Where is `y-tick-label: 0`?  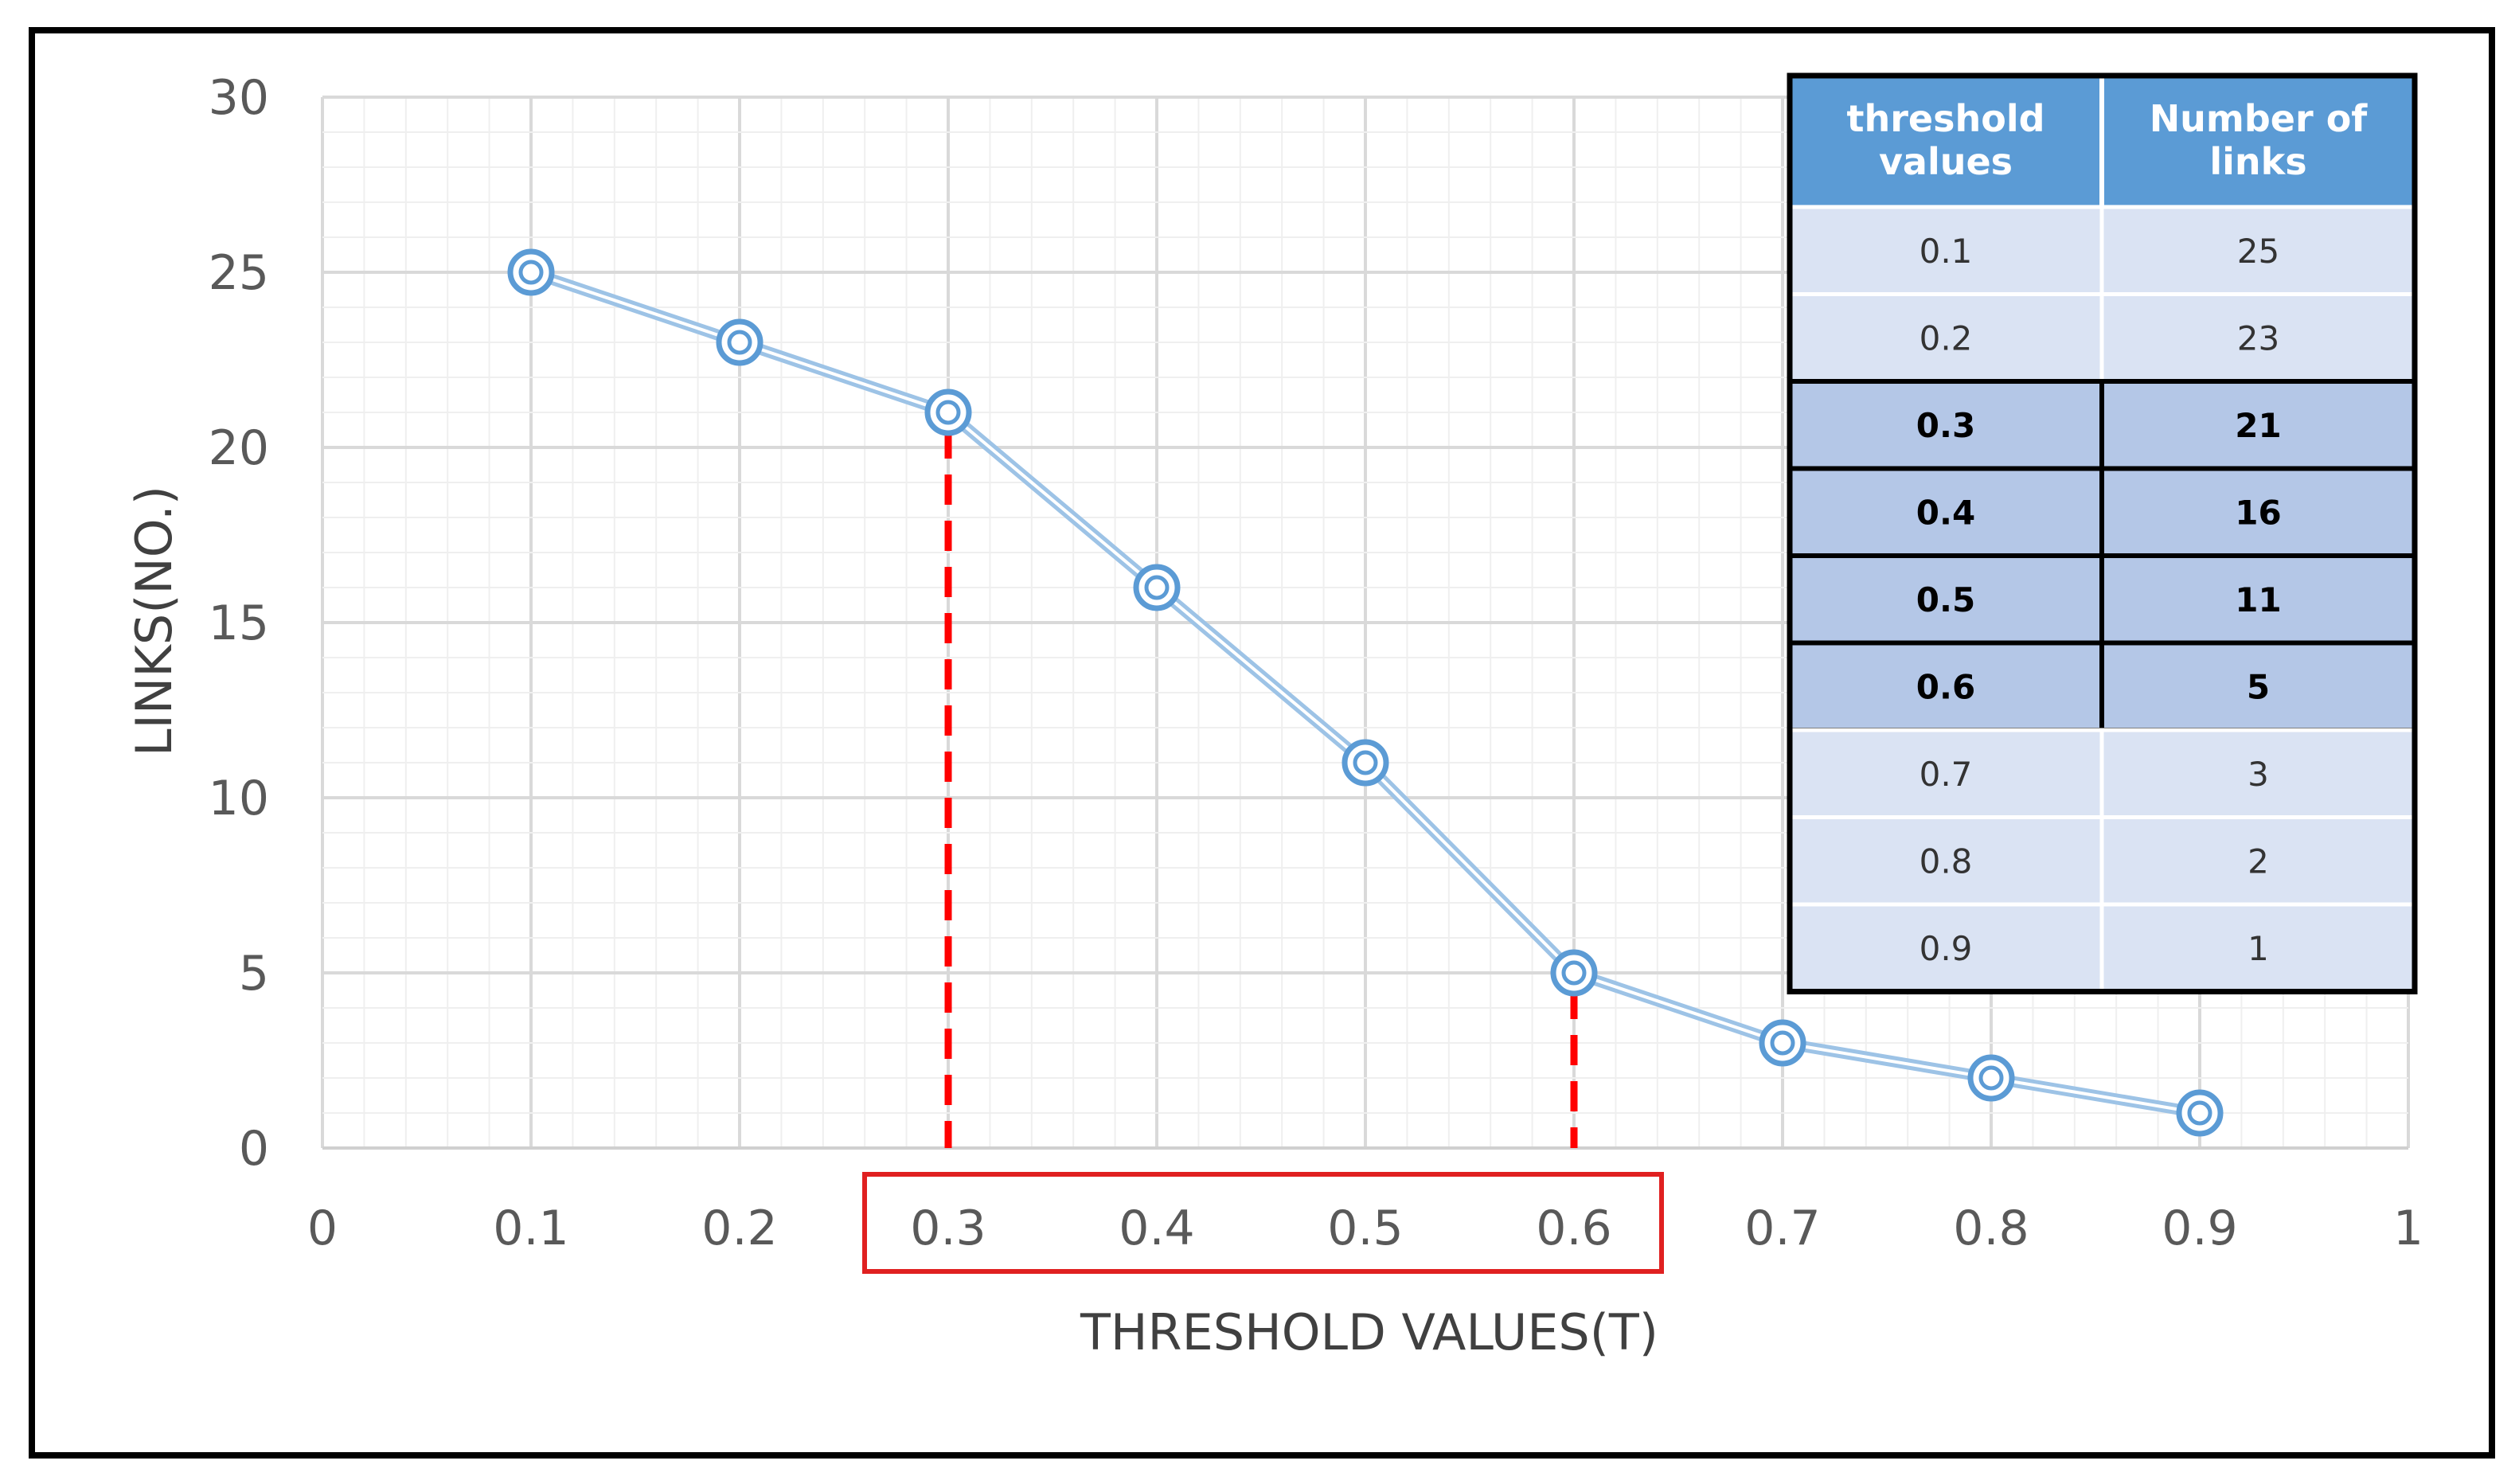 y-tick-label: 0 is located at coordinates (254, 1149).